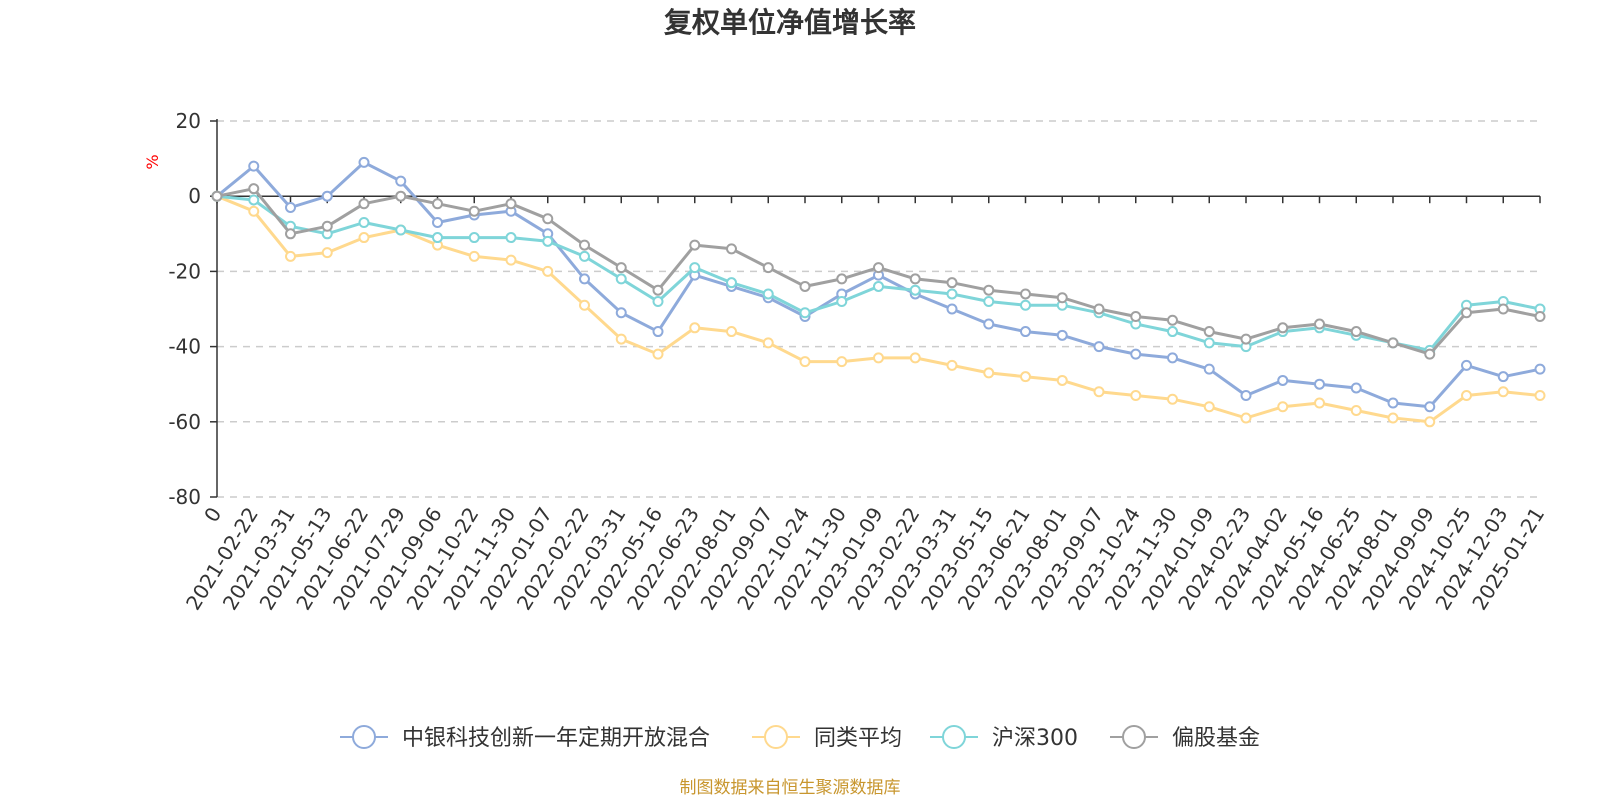  Describe the element at coordinates (184, 422) in the screenshot. I see `y-tick-label: -60` at that location.